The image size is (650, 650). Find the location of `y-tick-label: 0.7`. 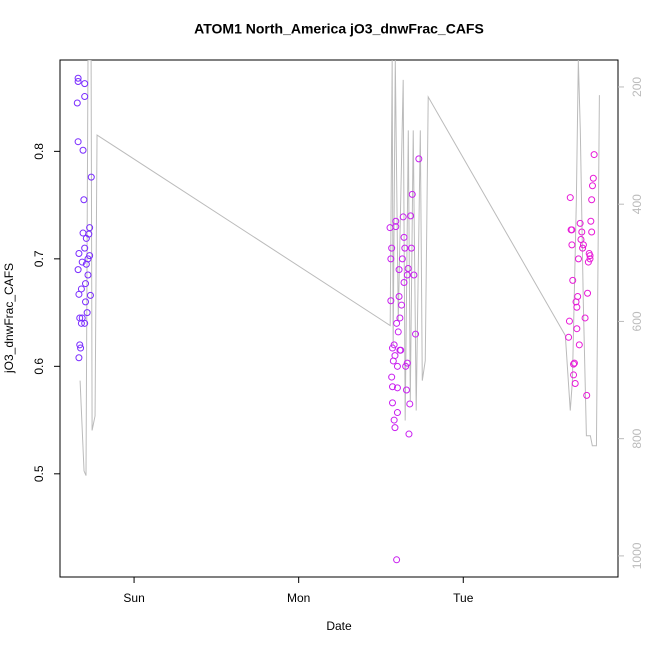

y-tick-label: 0.7 is located at coordinates (39, 258).